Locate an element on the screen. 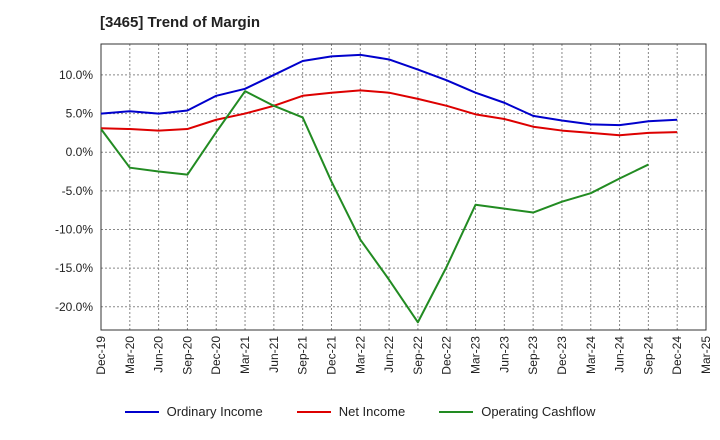 The image size is (720, 440). x-tick-label: Dec-21 is located at coordinates (331, 355).